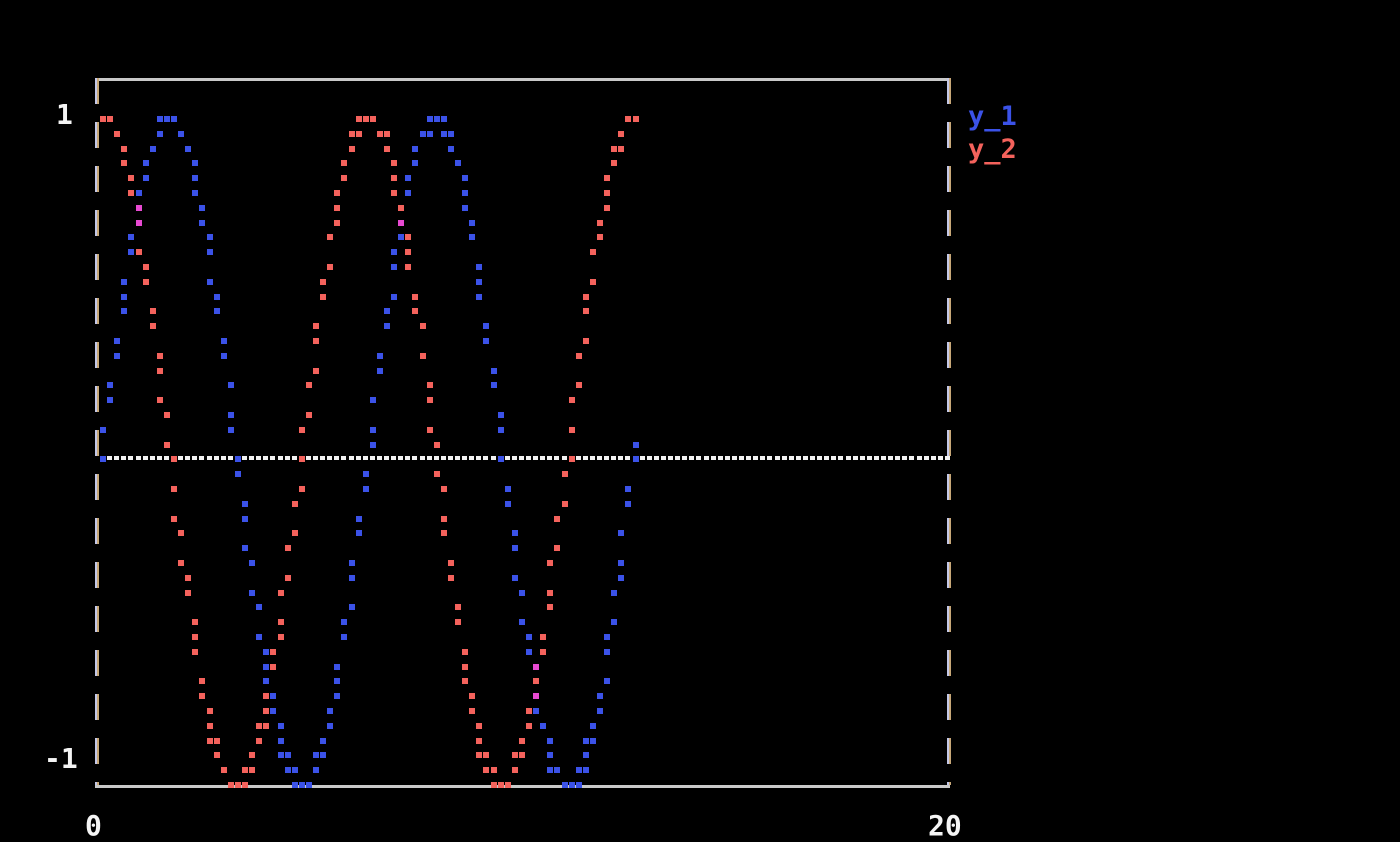  What do you see at coordinates (992, 116) in the screenshot?
I see `legend-item-y1: y_1` at bounding box center [992, 116].